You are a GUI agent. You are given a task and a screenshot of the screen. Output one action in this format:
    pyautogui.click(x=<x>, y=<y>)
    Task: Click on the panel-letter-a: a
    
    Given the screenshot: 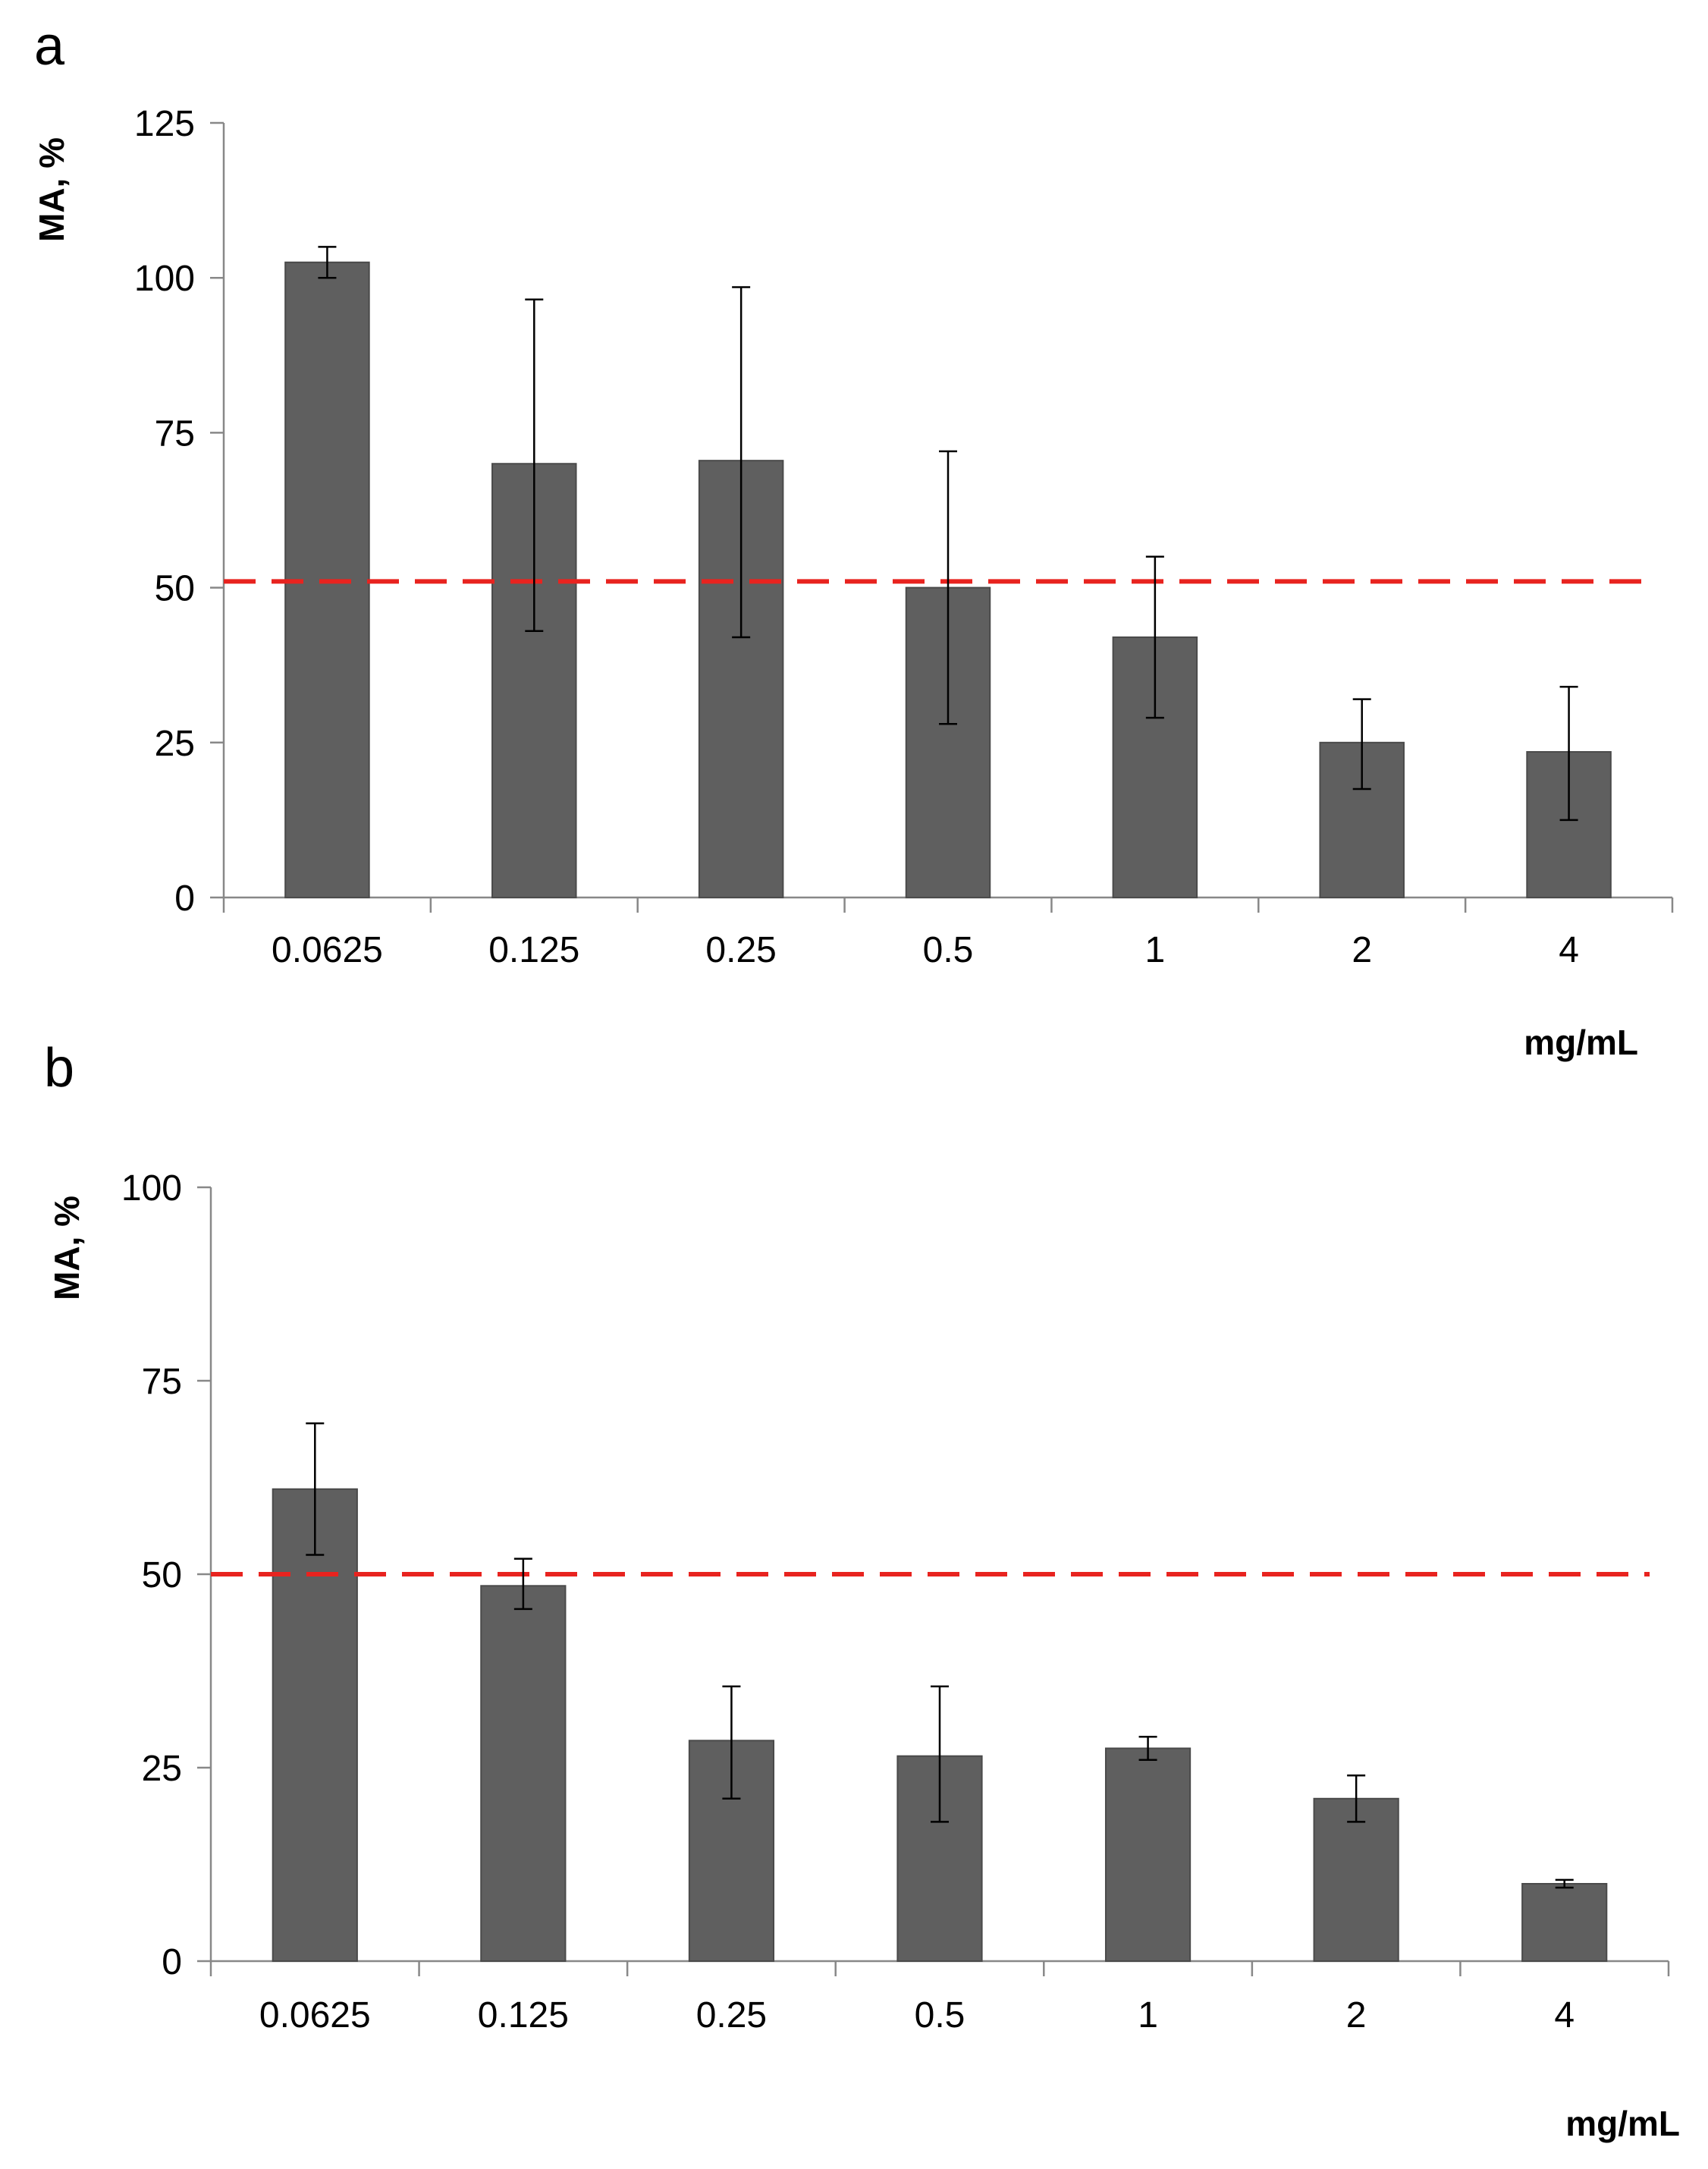 What is the action you would take?
    pyautogui.click(x=49, y=46)
    